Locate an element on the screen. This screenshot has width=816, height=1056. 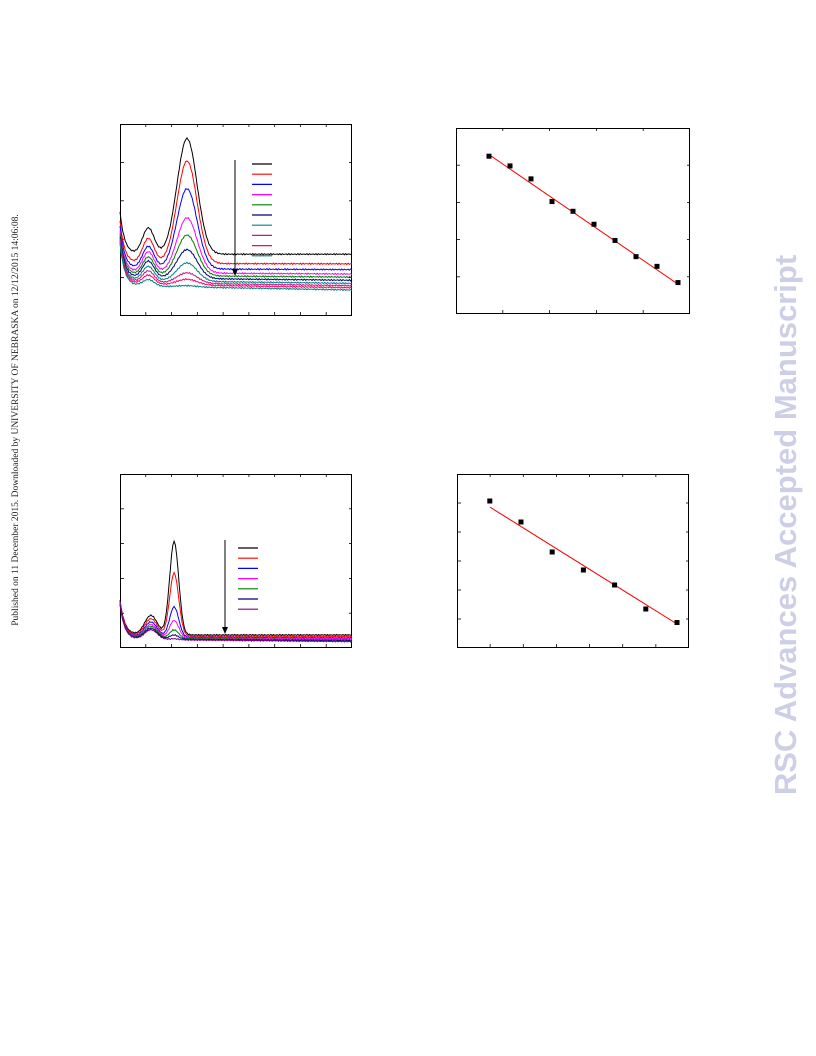
kinetic-fit-chart-bottom is located at coordinates (573, 561).